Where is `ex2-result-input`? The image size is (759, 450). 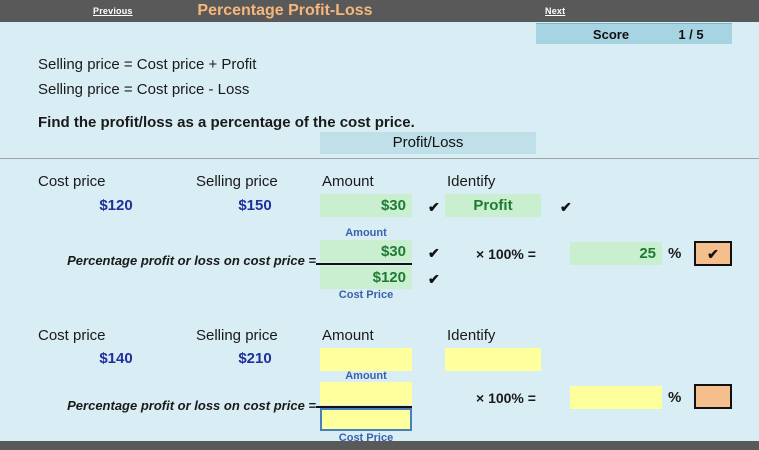
ex2-result-input is located at coordinates (616, 397).